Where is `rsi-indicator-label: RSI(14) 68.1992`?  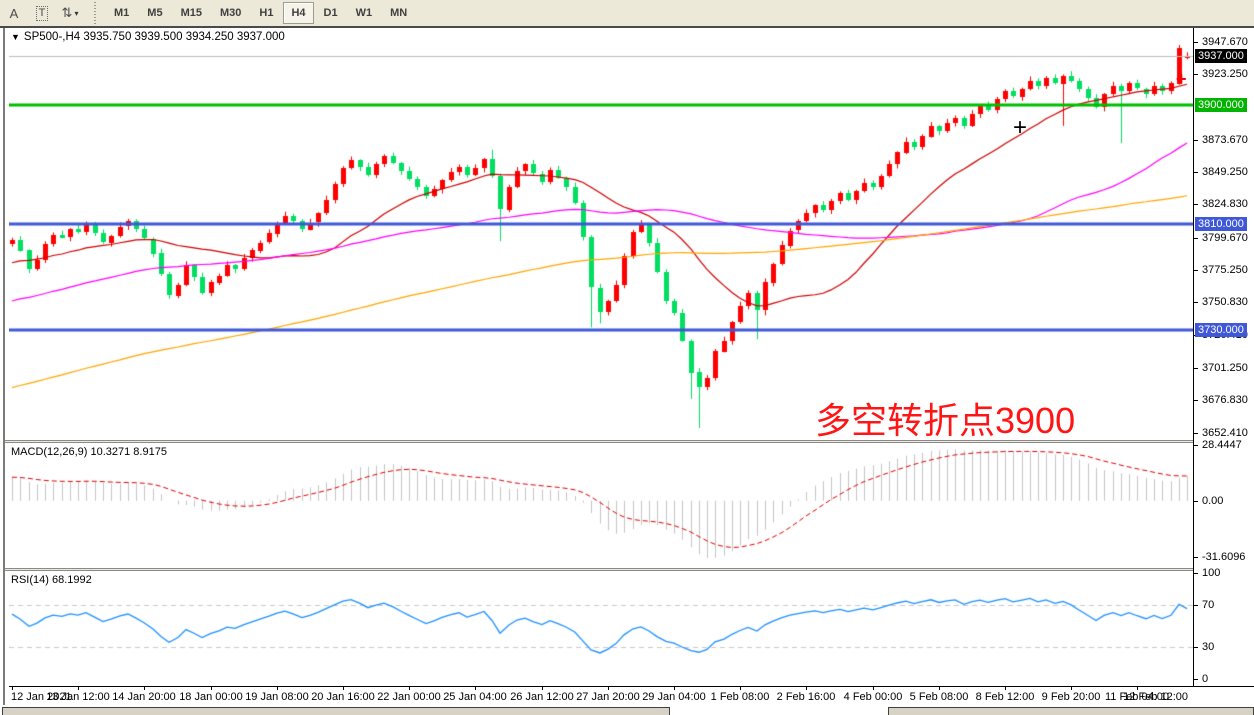 rsi-indicator-label: RSI(14) 68.1992 is located at coordinates (51, 580).